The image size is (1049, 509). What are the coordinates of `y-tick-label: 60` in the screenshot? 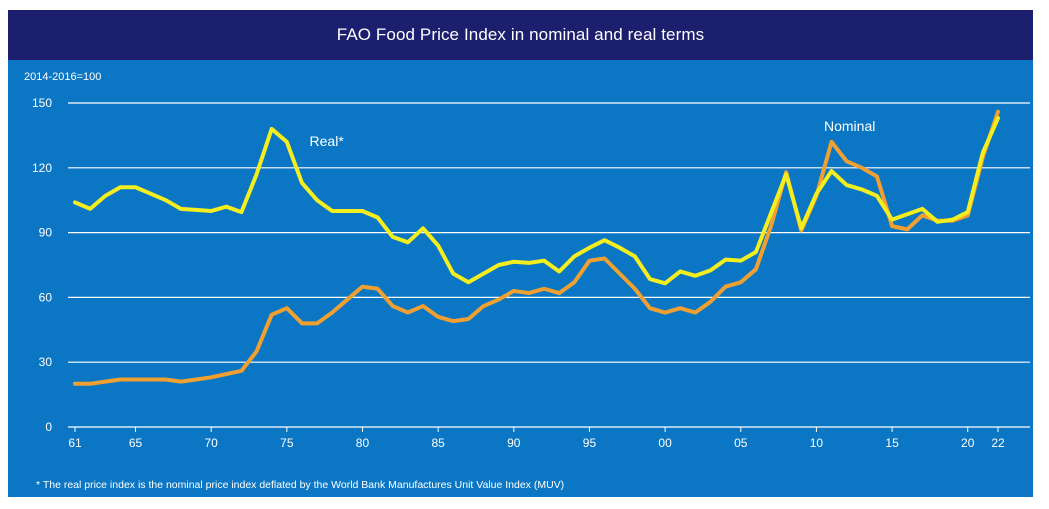 It's located at (46, 297).